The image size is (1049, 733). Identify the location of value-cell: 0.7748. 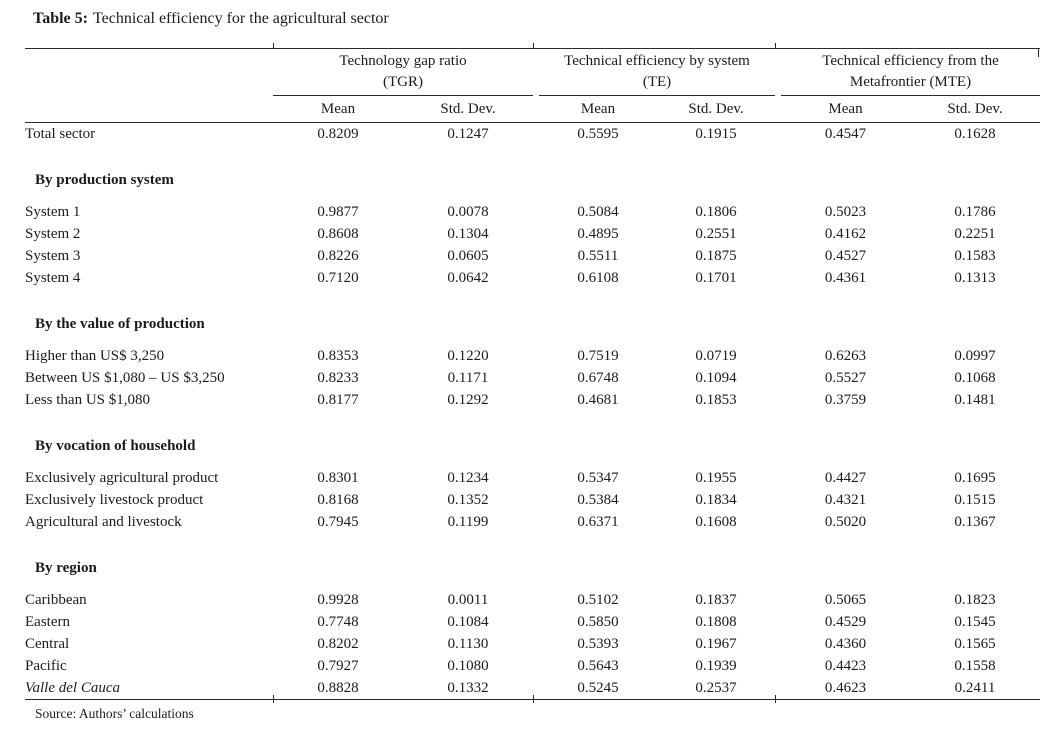
(338, 622).